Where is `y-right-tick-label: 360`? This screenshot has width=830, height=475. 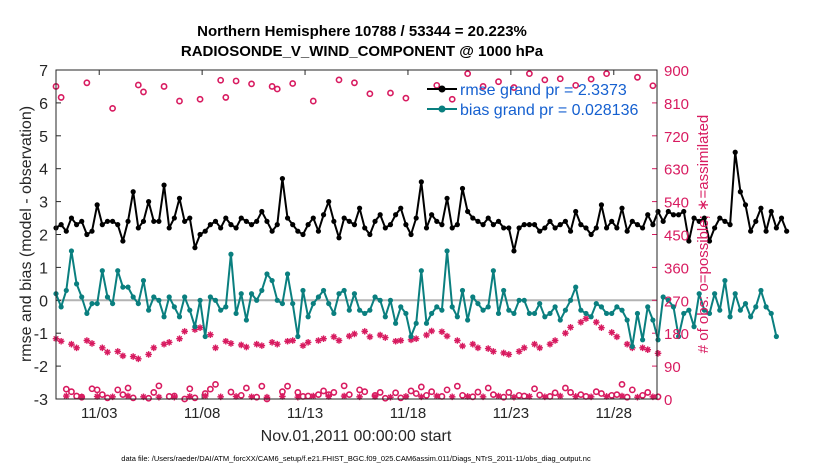
y-right-tick-label: 360 is located at coordinates (676, 268).